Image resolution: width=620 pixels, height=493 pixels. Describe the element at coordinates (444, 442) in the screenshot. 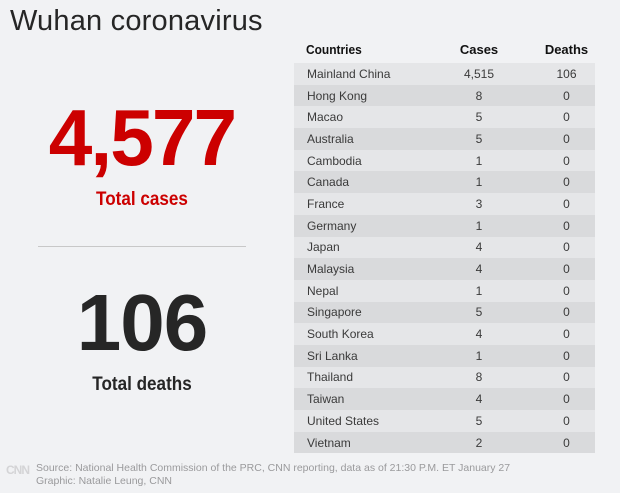

I see `table-row: Vietnam 2 0` at that location.